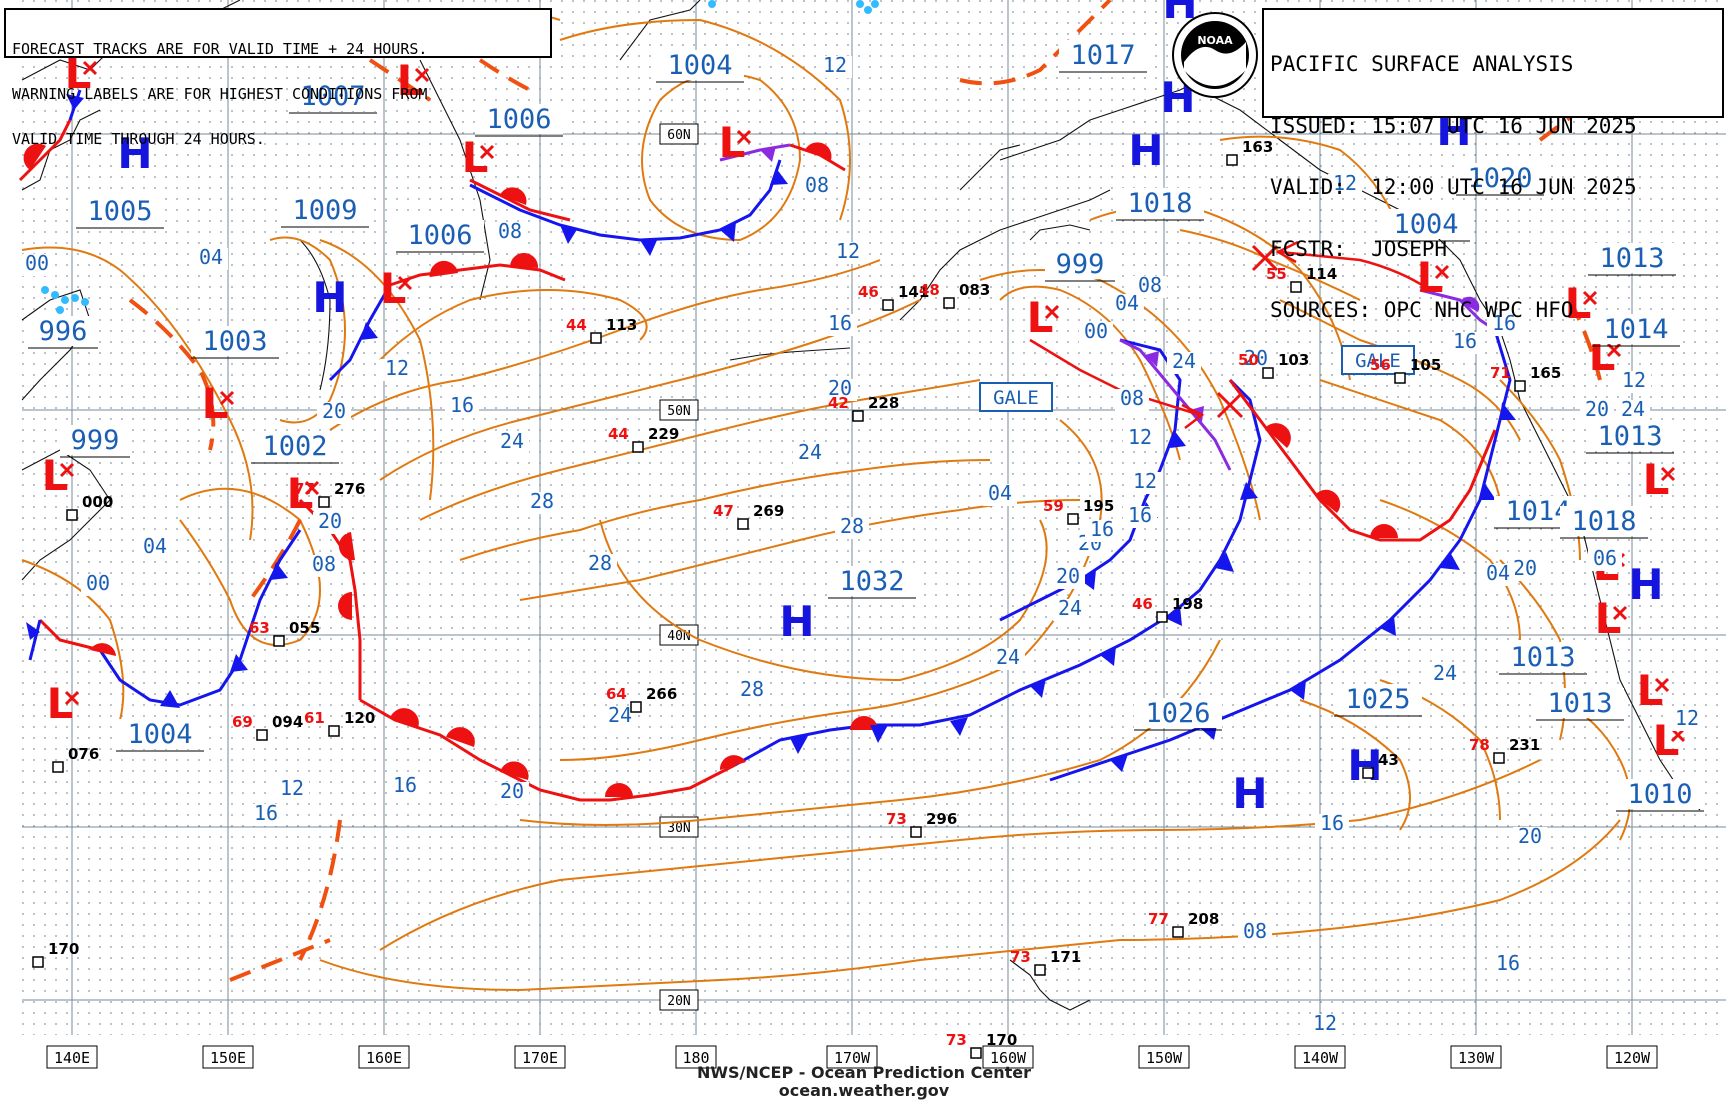 Image resolution: width=1728 pixels, height=1100 pixels. Describe the element at coordinates (941, 819) in the screenshot. I see `station-pressure: 296` at that location.